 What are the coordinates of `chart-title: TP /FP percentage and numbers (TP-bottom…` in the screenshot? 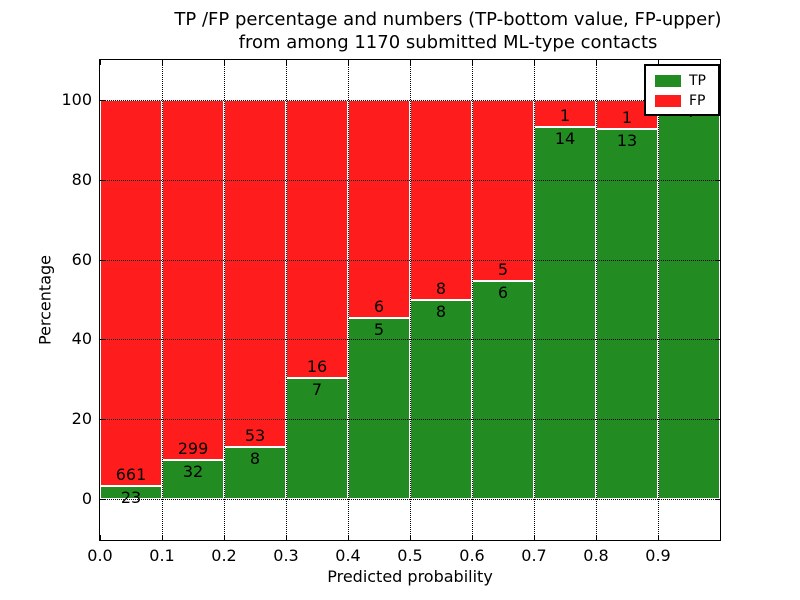 It's located at (448, 31).